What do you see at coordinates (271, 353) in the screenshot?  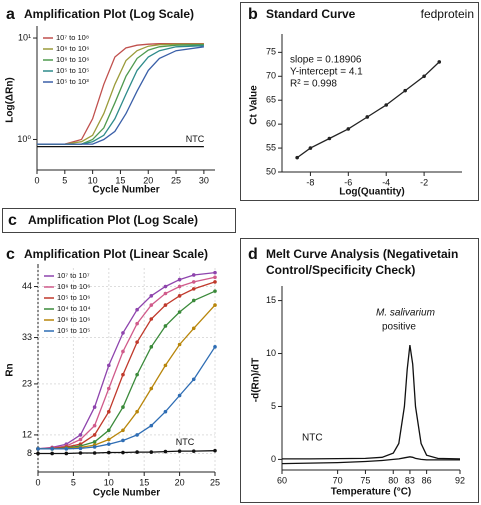 I see `y-tick-label: 10` at bounding box center [271, 353].